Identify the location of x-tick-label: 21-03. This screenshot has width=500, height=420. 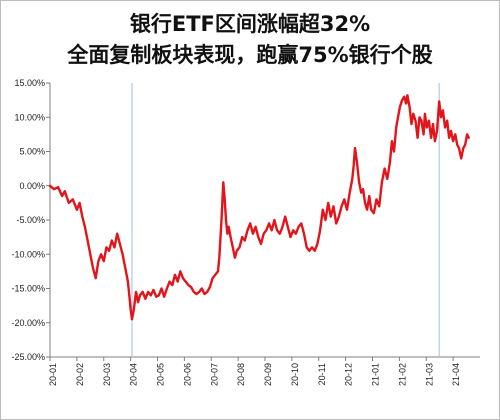
(429, 374).